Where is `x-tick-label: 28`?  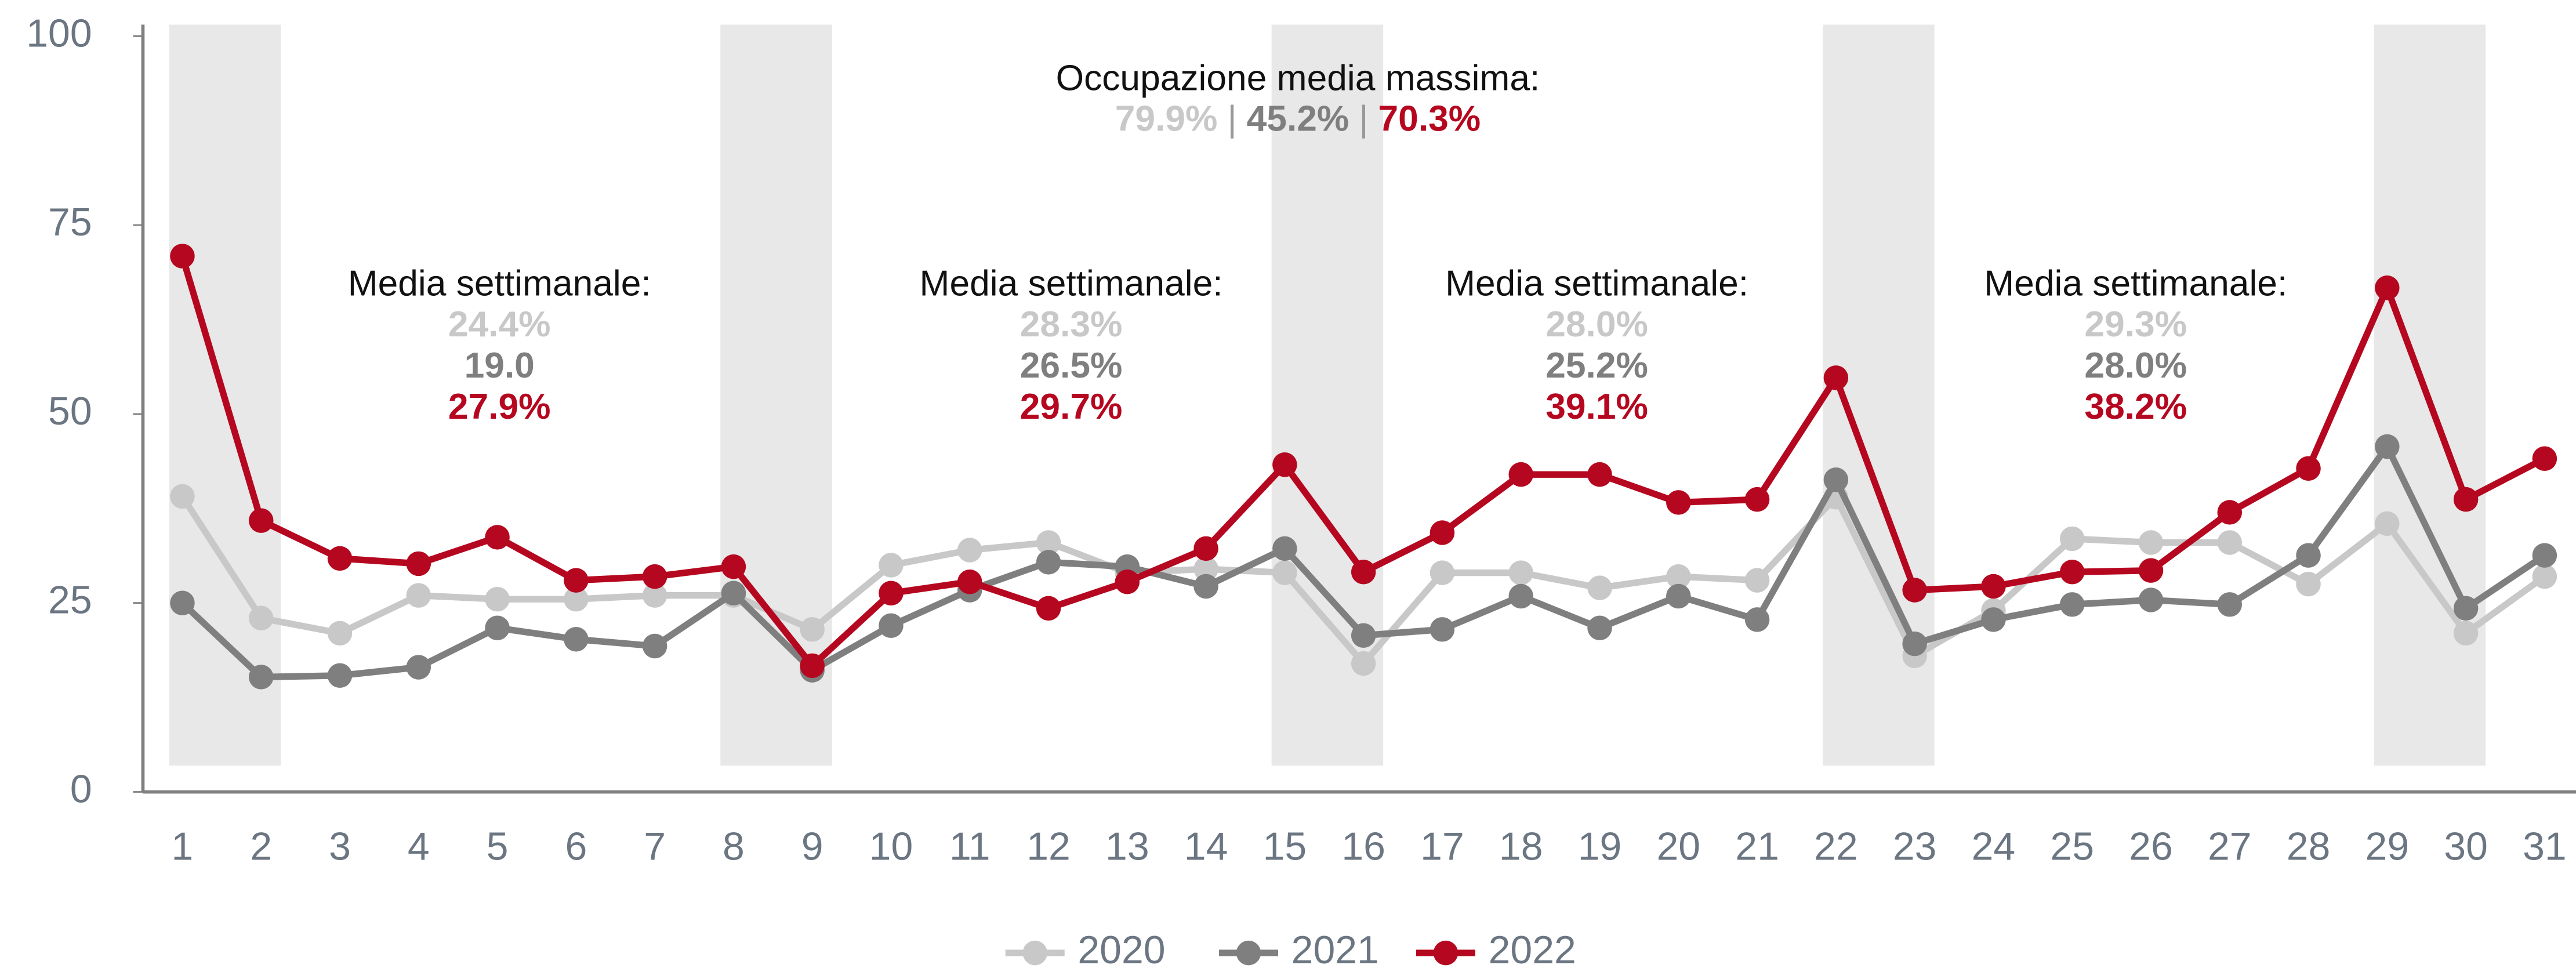
x-tick-label: 28 is located at coordinates (2309, 847).